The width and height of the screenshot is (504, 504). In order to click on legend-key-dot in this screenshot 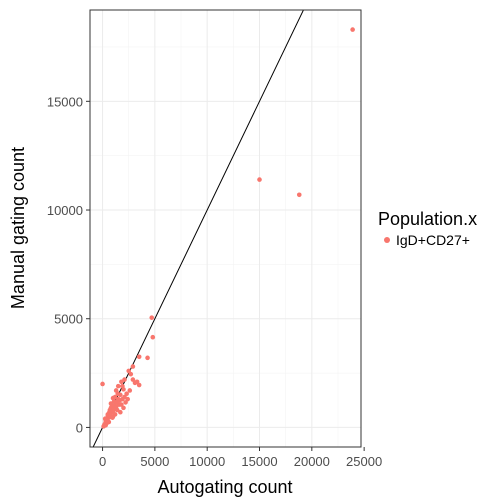, I will do `click(387, 240)`.